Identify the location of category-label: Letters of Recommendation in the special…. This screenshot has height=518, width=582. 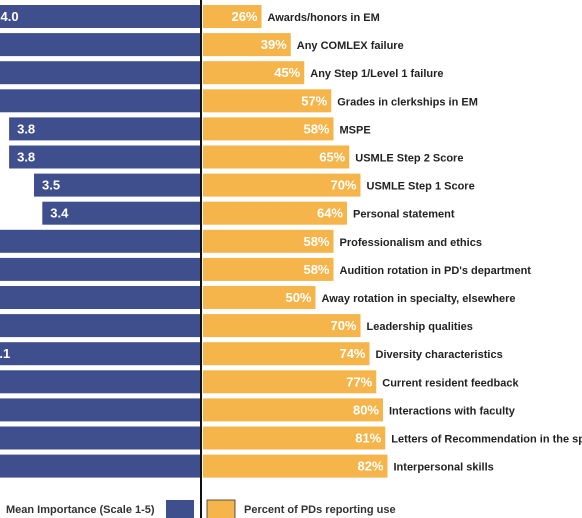
(486, 440).